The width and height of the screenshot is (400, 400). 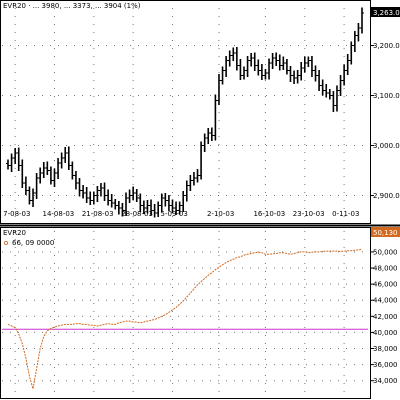 I want to click on indicator-legend: 66, 09 0000, so click(x=29, y=243).